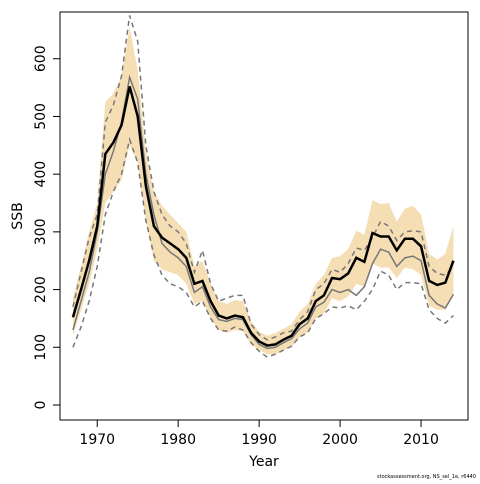  Describe the element at coordinates (421, 440) in the screenshot. I see `x-tick-label: 2010` at that location.